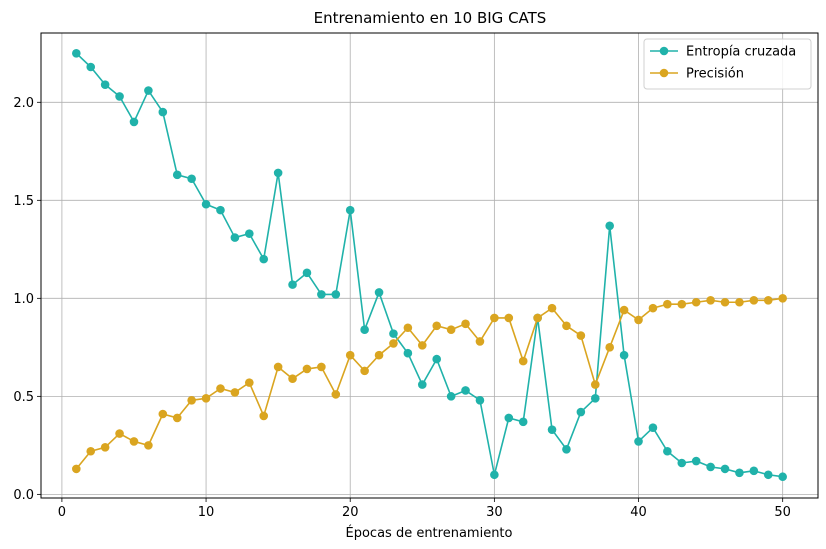 The height and width of the screenshot is (549, 826). Describe the element at coordinates (697, 74) in the screenshot. I see `legend-item: Precisión` at that location.